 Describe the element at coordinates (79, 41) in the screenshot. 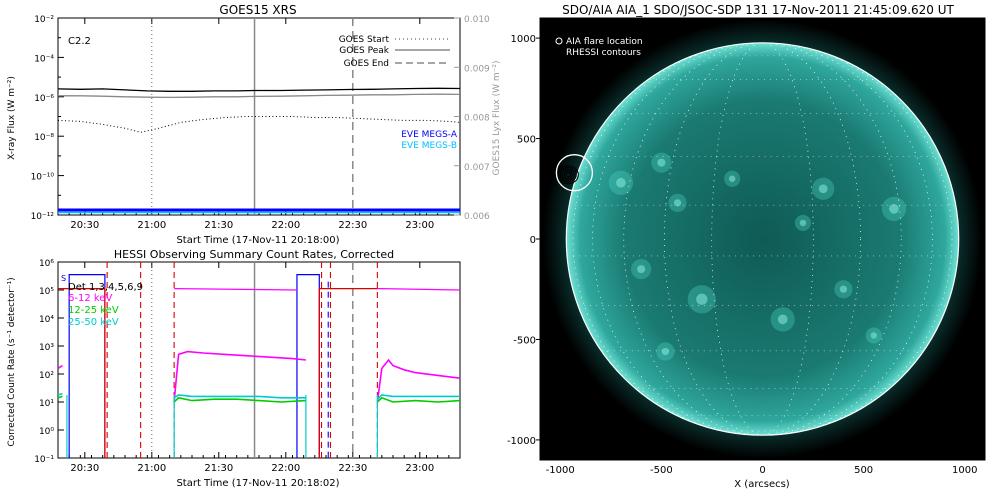

I see `flare-class-label: C2.2` at that location.